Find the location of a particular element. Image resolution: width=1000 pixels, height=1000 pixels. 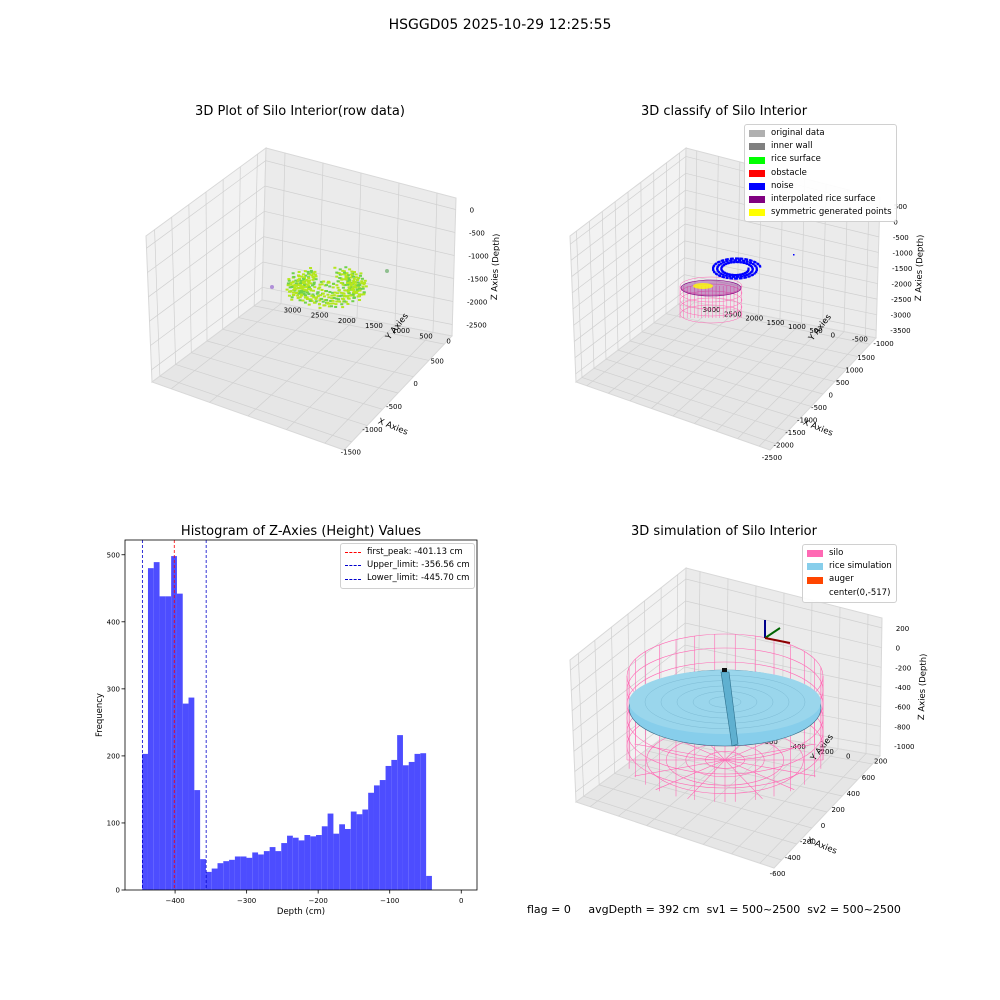

legend-swatch is located at coordinates (757, 147).